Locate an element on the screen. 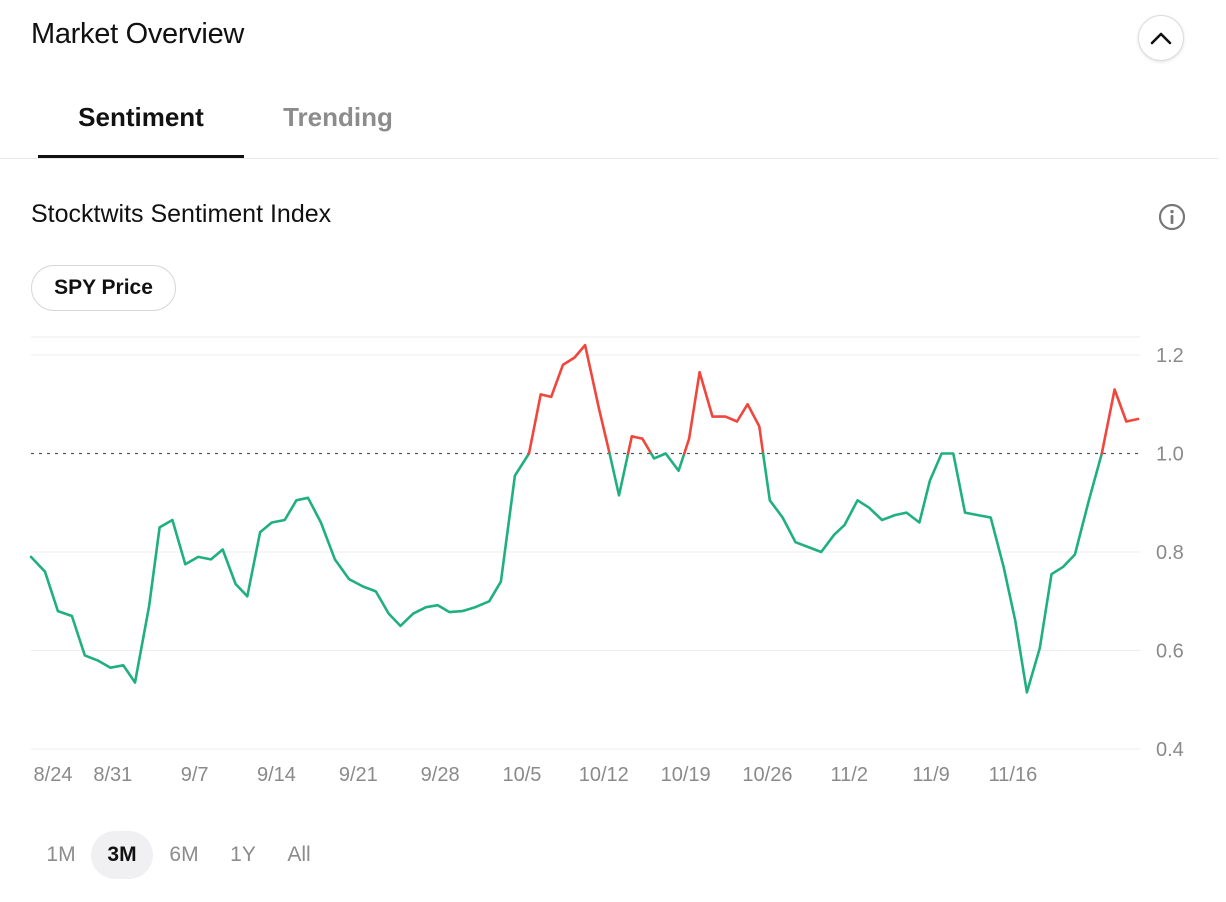  x-tick-label: 8/24 is located at coordinates (53, 775).